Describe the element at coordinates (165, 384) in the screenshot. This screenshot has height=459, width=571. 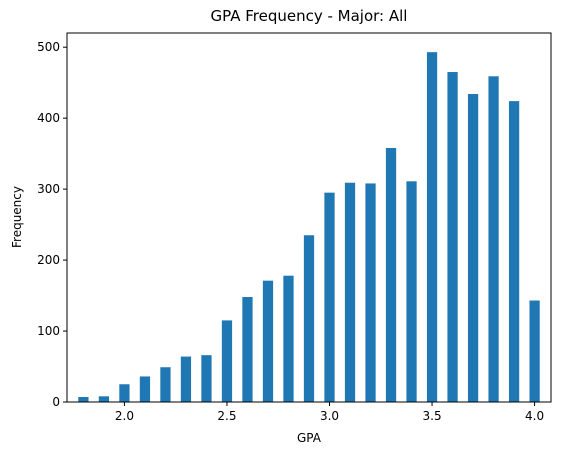
I see `bar-gpa-2.2` at that location.